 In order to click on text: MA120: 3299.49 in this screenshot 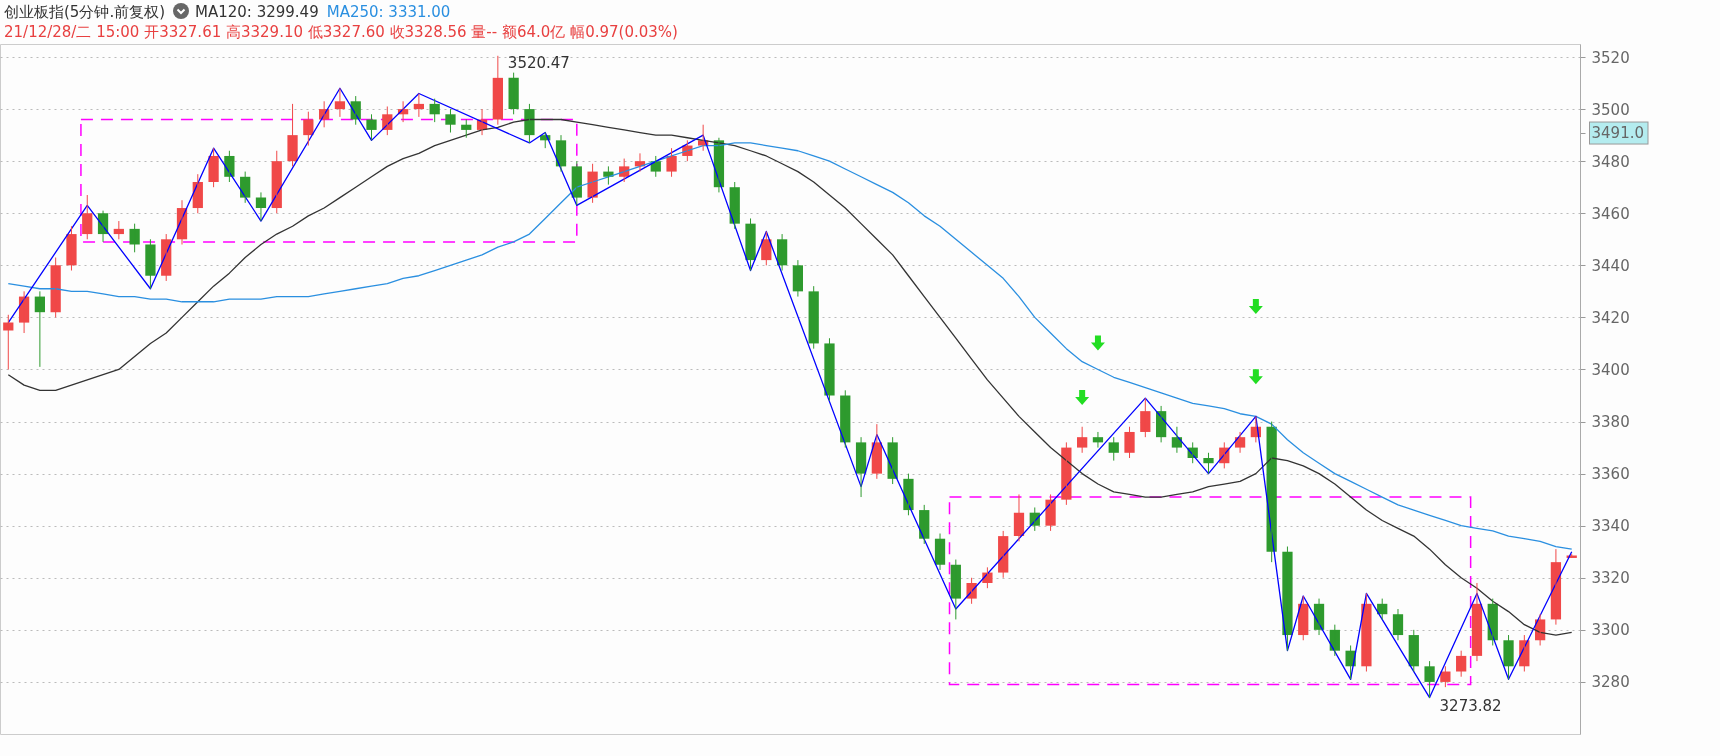, I will do `click(257, 12)`.